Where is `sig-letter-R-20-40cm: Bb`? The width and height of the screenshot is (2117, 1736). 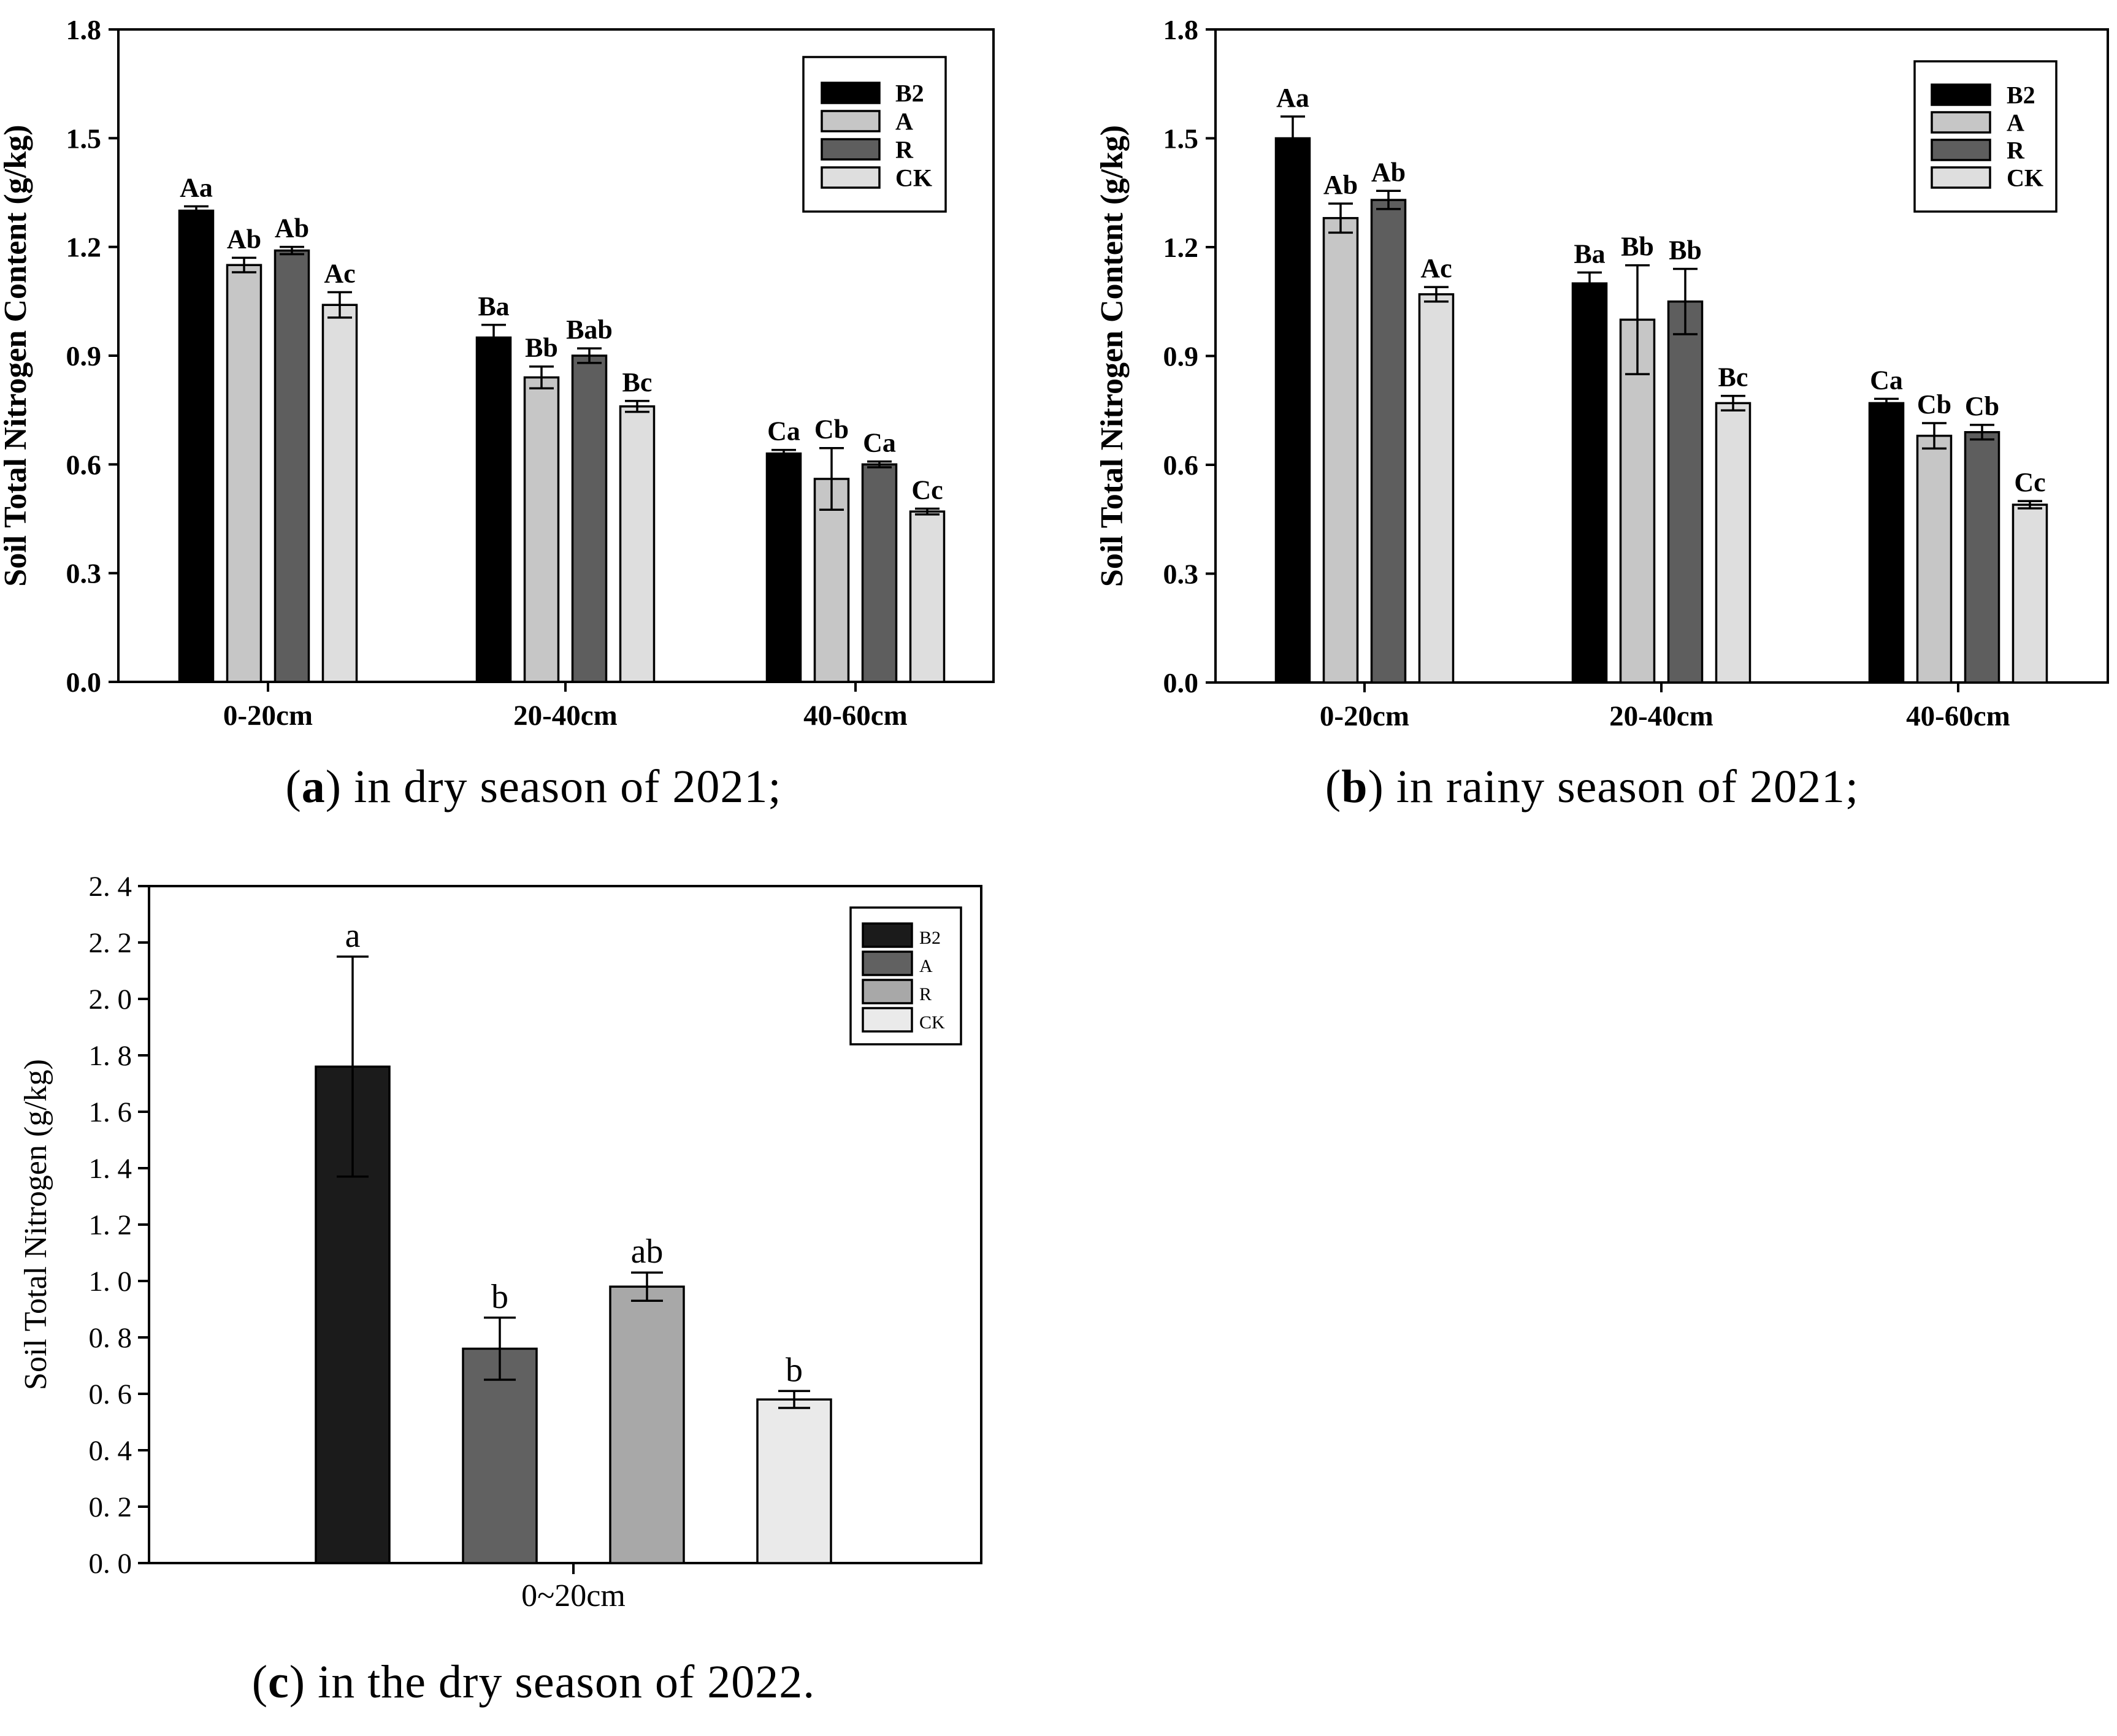
sig-letter-R-20-40cm: Bb is located at coordinates (1685, 250).